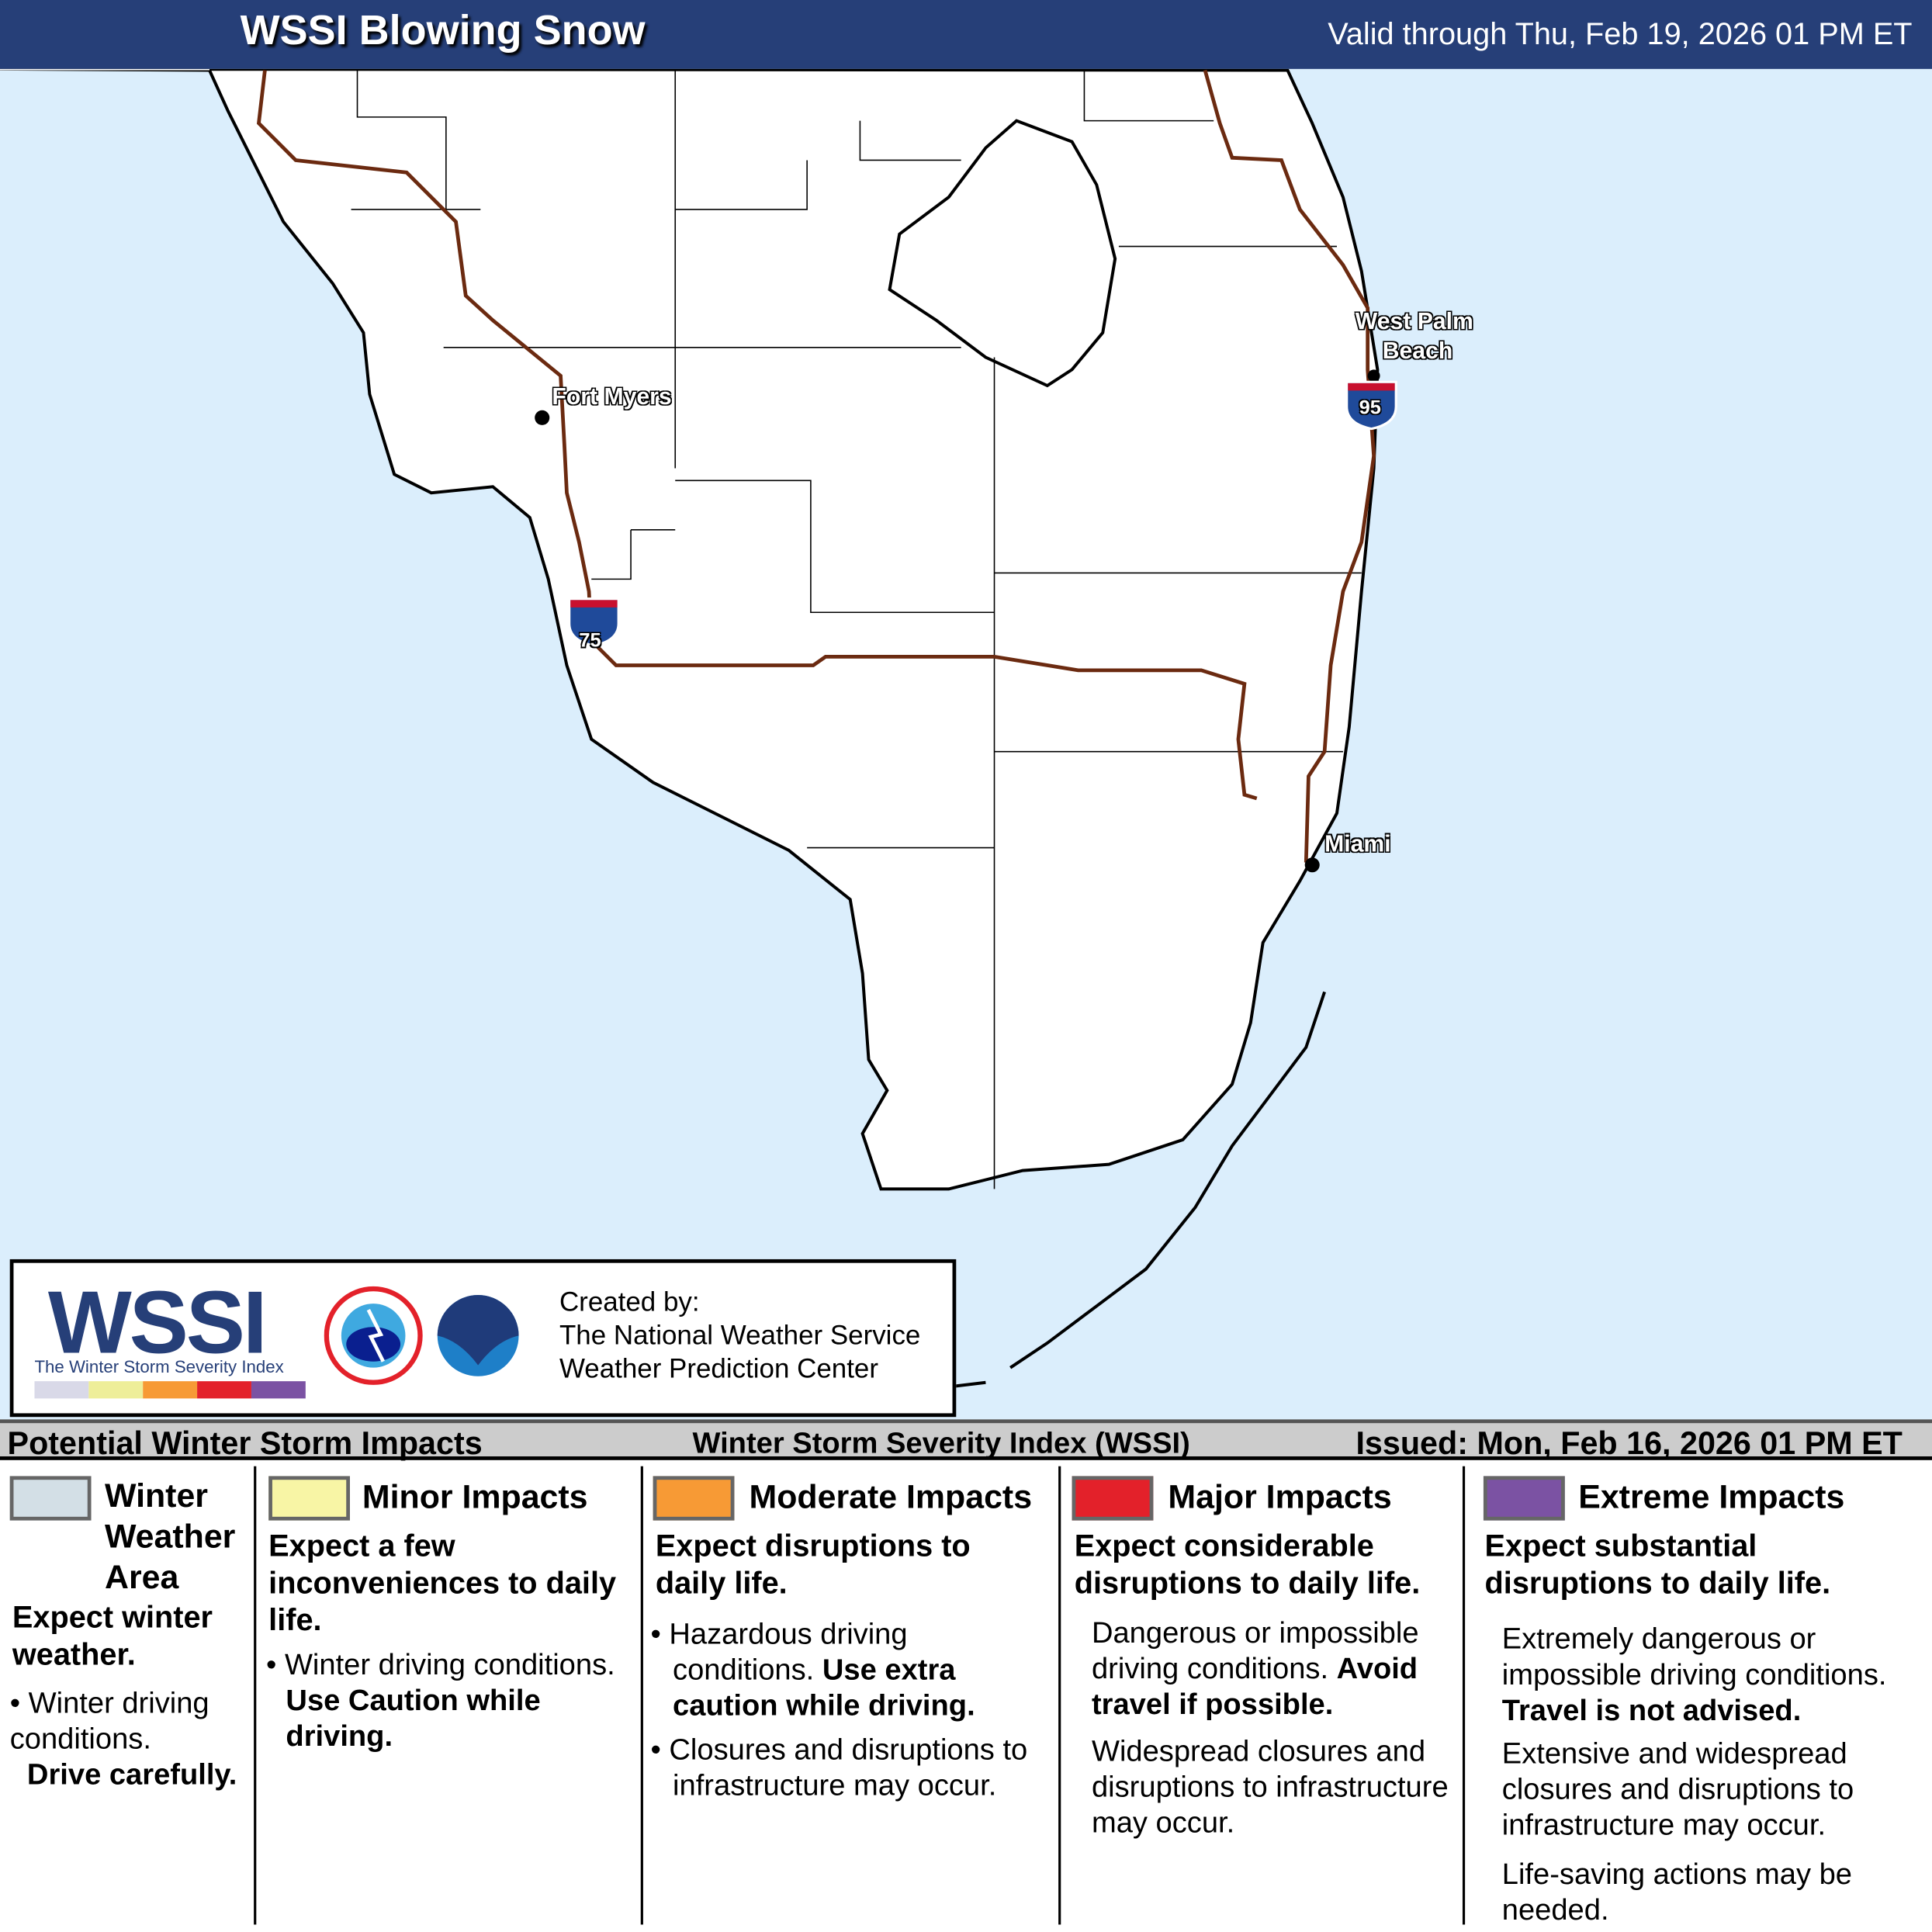  I want to click on i75-label: 75, so click(590, 642).